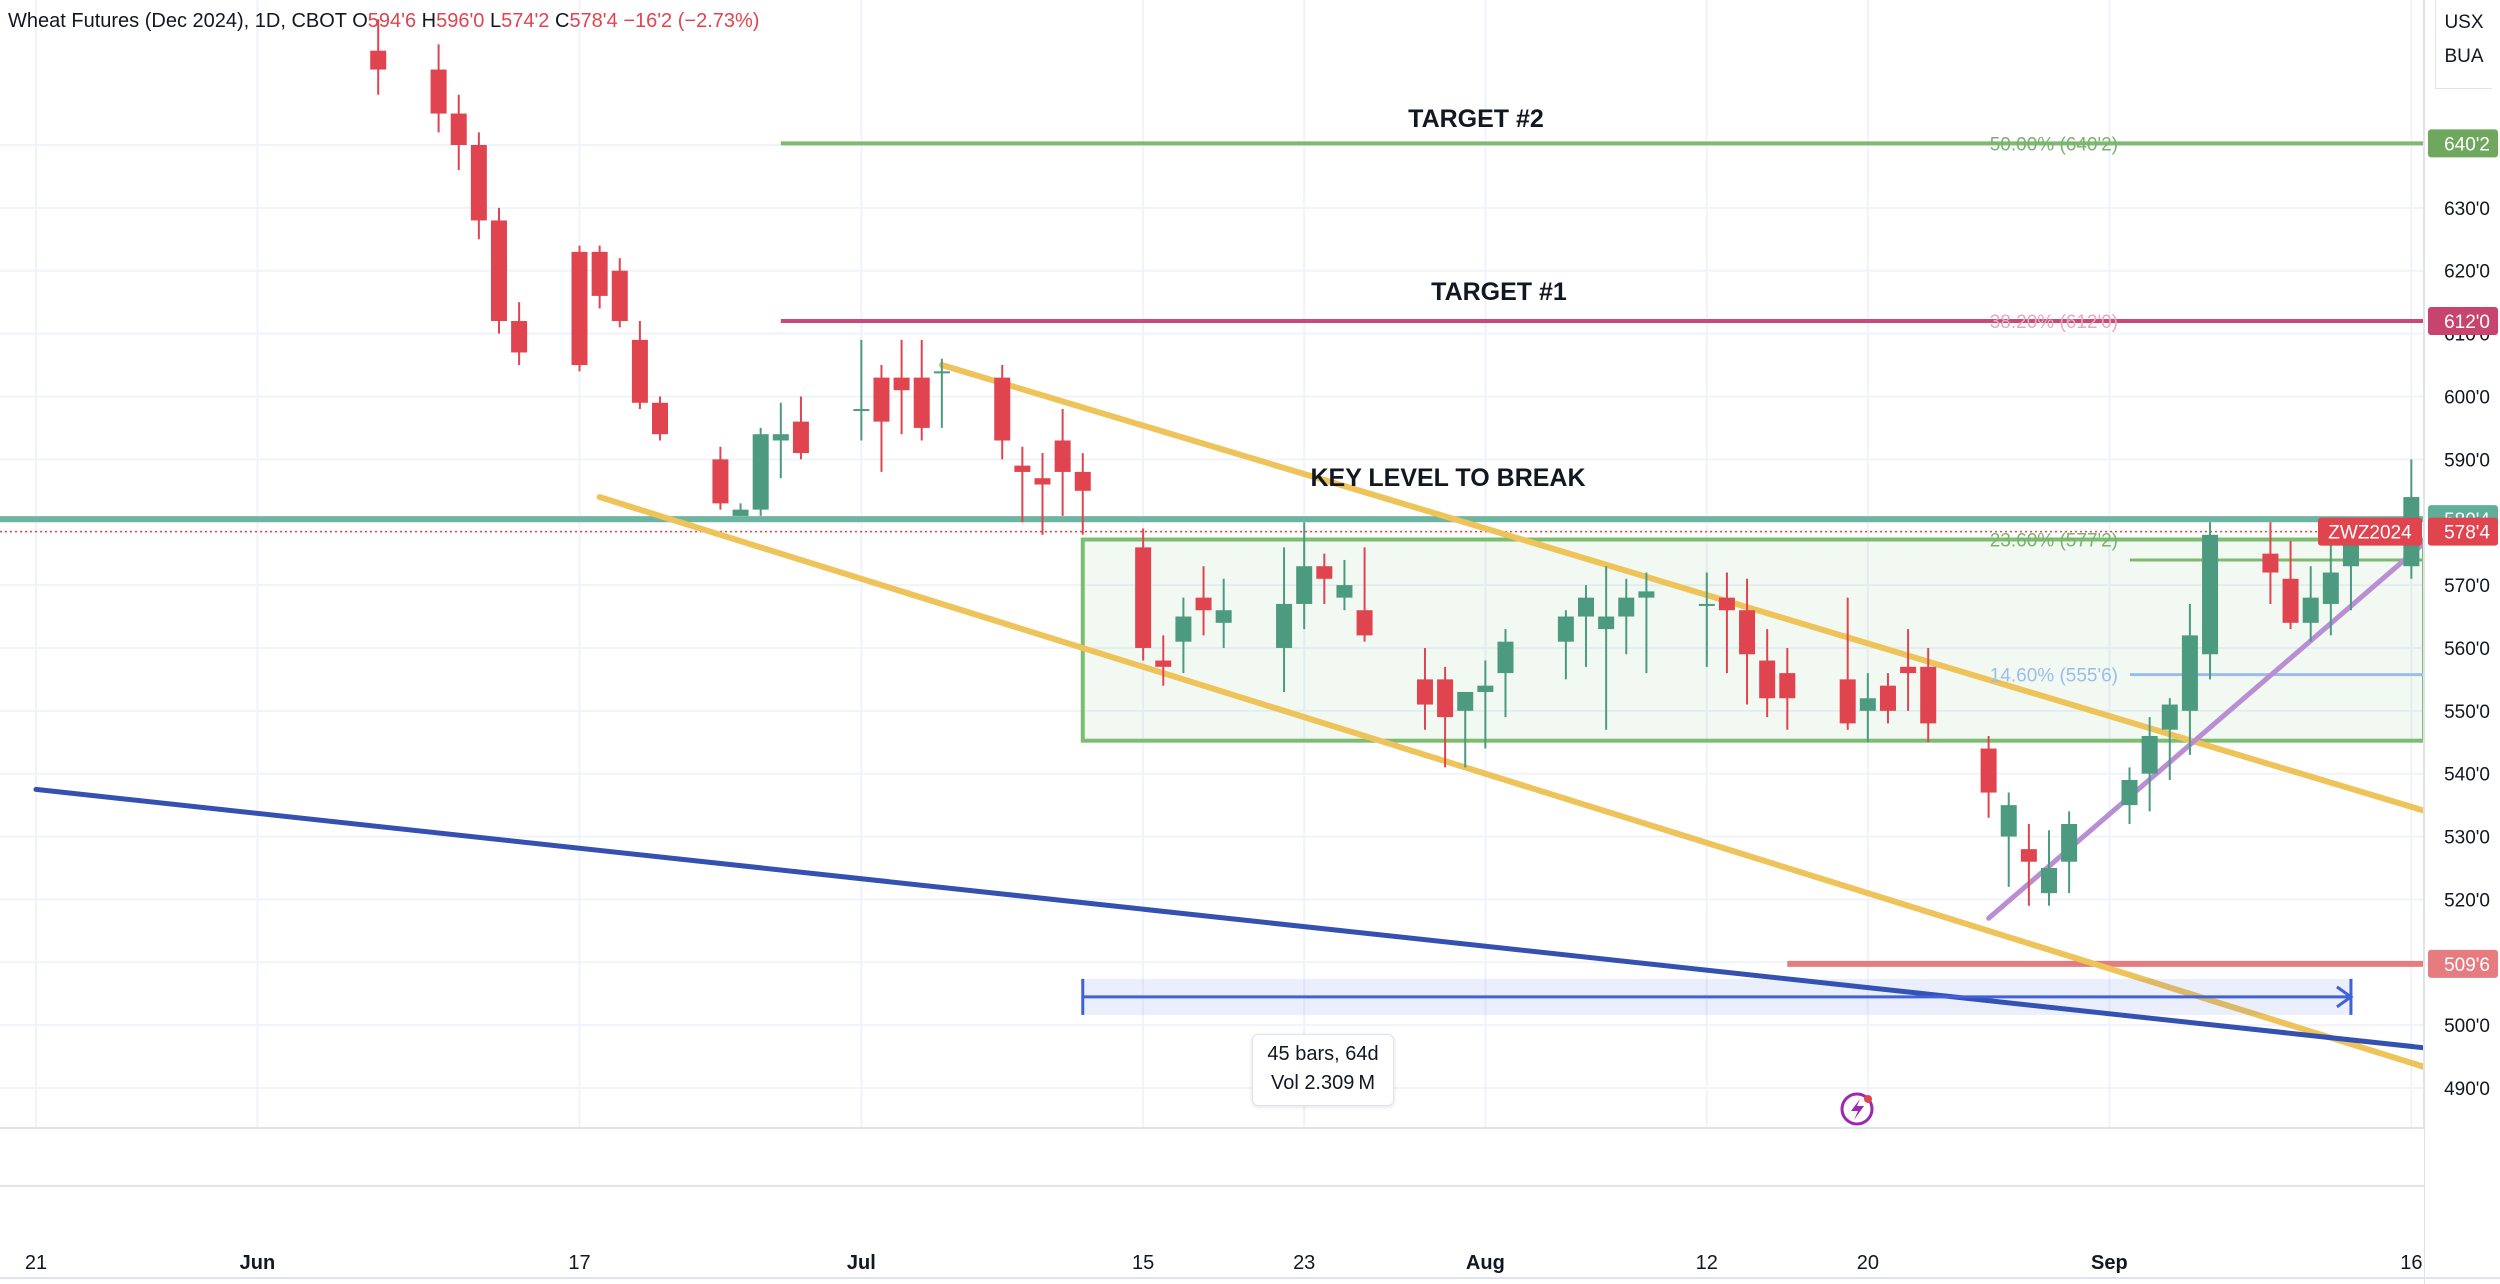  I want to click on time-tick-label: 20, so click(1868, 1263).